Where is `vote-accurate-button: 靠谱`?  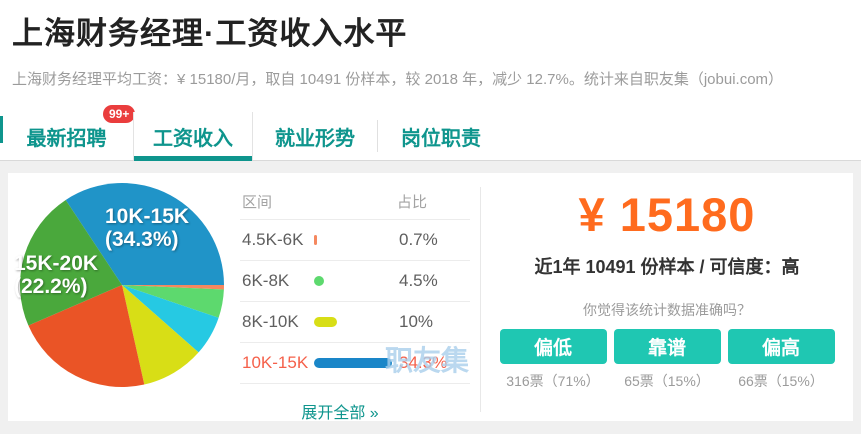
vote-accurate-button: 靠谱 is located at coordinates (667, 346).